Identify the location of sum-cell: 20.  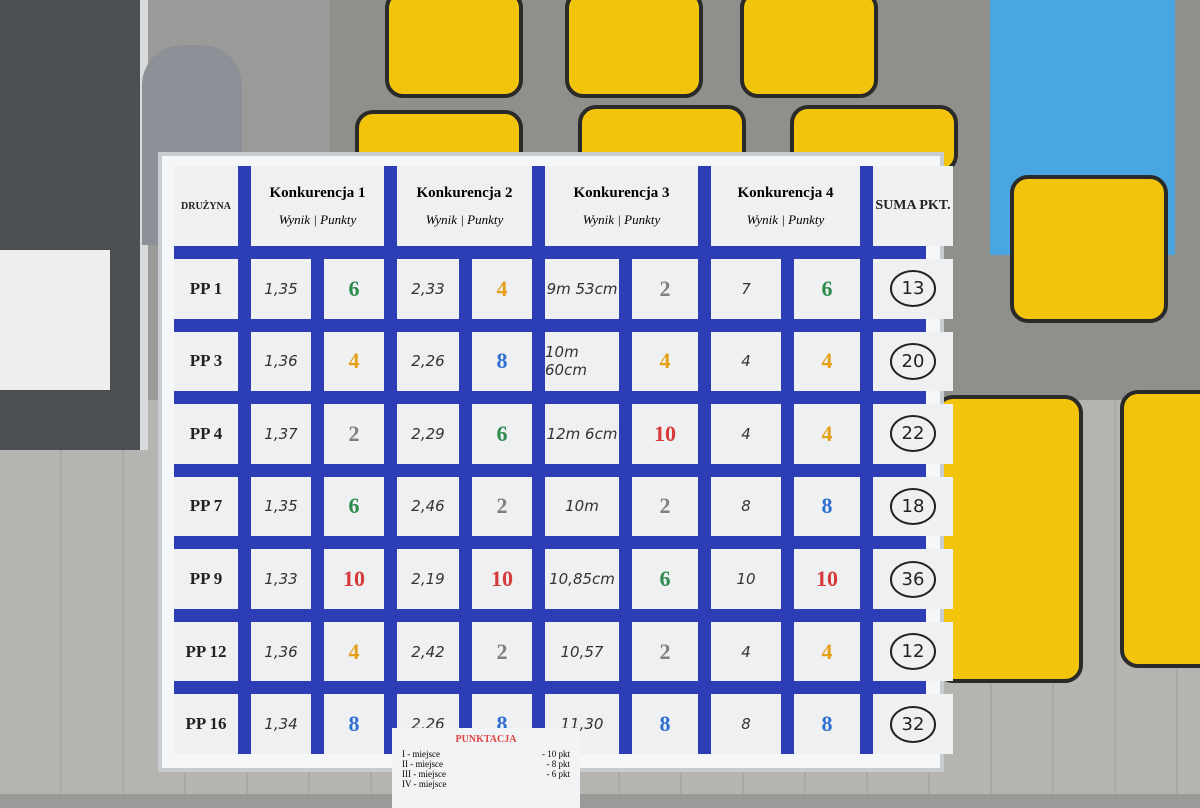
(913, 361).